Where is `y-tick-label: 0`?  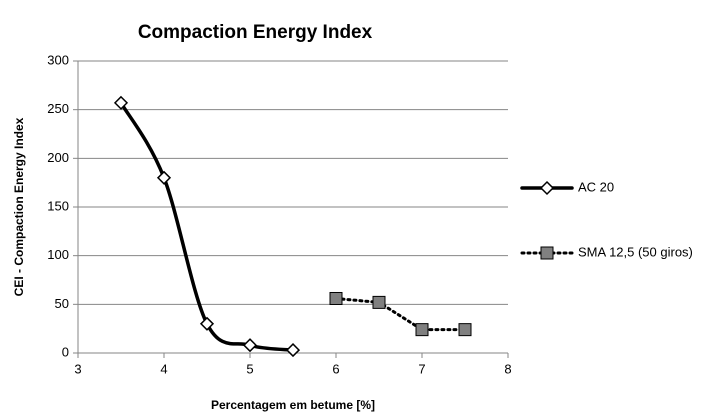 y-tick-label: 0 is located at coordinates (65, 351).